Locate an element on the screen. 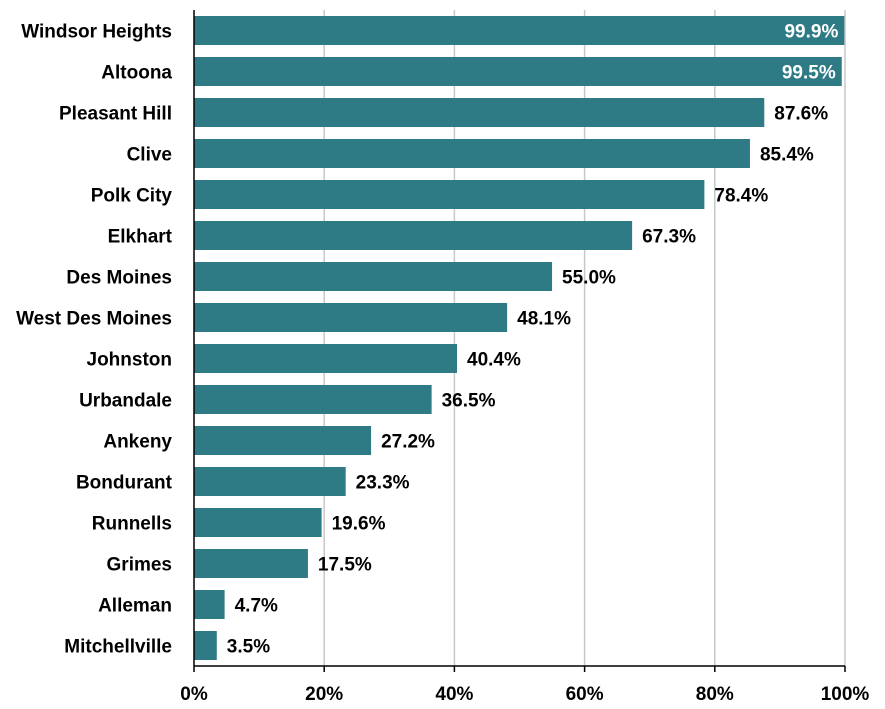  x-tick-label: 0% is located at coordinates (194, 694).